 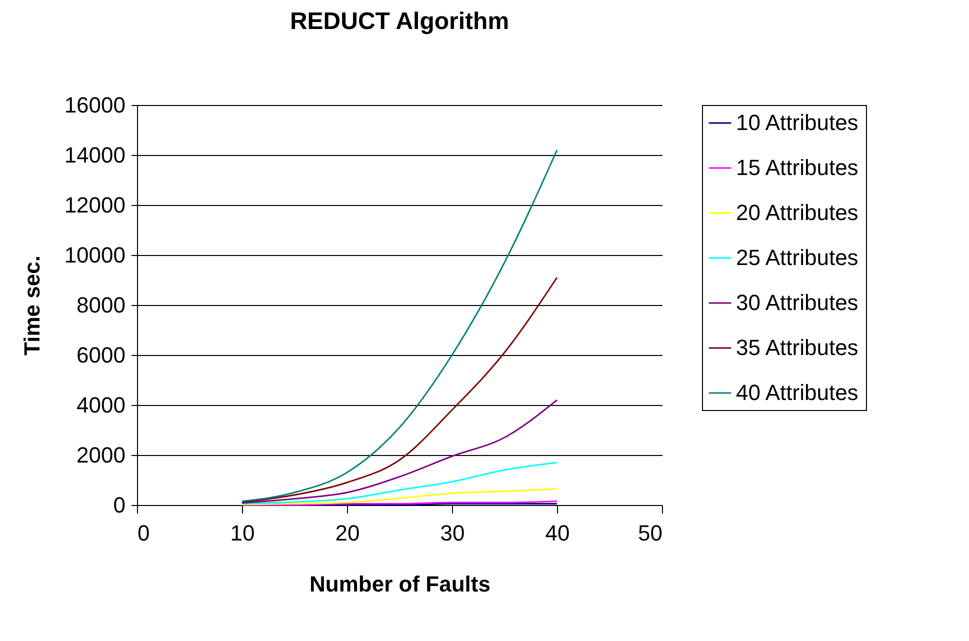 What do you see at coordinates (144, 533) in the screenshot?
I see `x-tick-label: 0` at bounding box center [144, 533].